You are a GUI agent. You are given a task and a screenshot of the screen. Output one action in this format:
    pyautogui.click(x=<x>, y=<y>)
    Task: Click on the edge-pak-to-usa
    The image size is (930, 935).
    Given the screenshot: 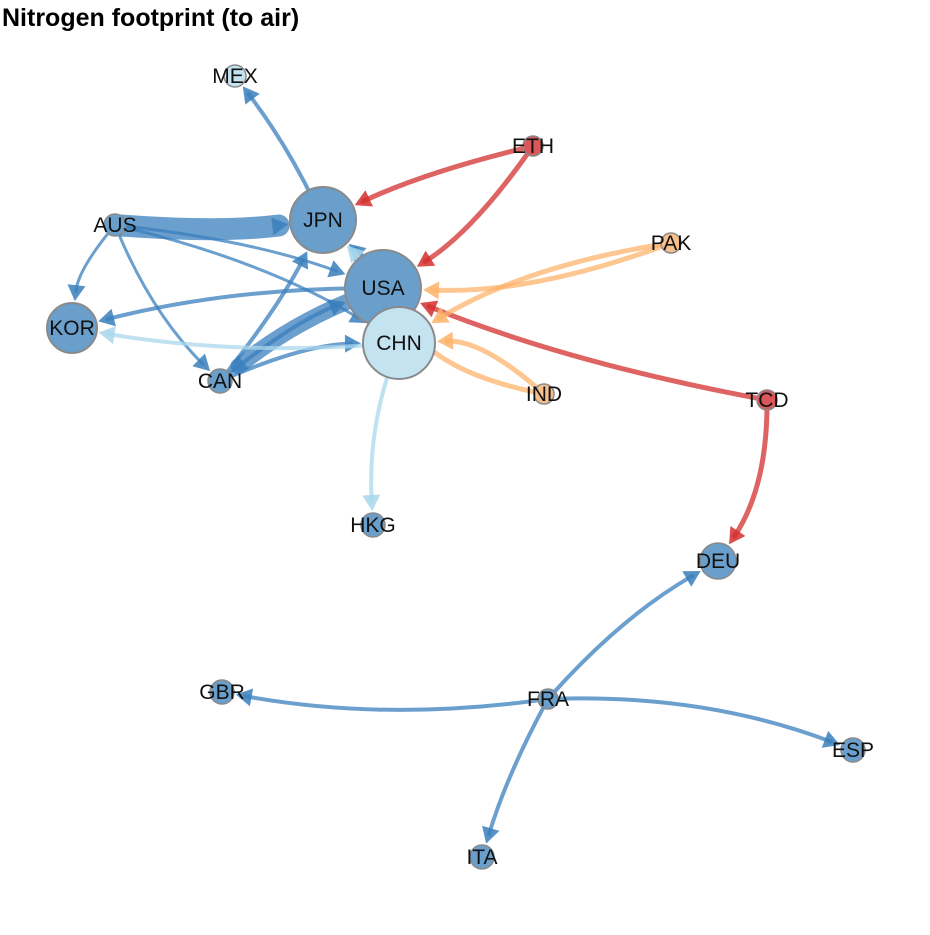 What is the action you would take?
    pyautogui.click(x=545, y=271)
    